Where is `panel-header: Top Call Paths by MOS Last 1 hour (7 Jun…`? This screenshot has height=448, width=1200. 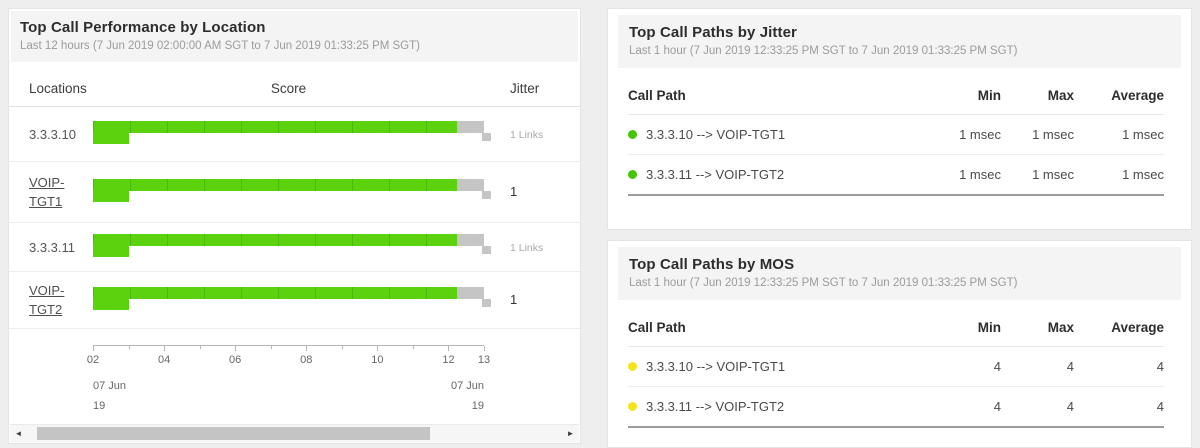
panel-header: Top Call Paths by MOS Last 1 hour (7 Jun… is located at coordinates (899, 273).